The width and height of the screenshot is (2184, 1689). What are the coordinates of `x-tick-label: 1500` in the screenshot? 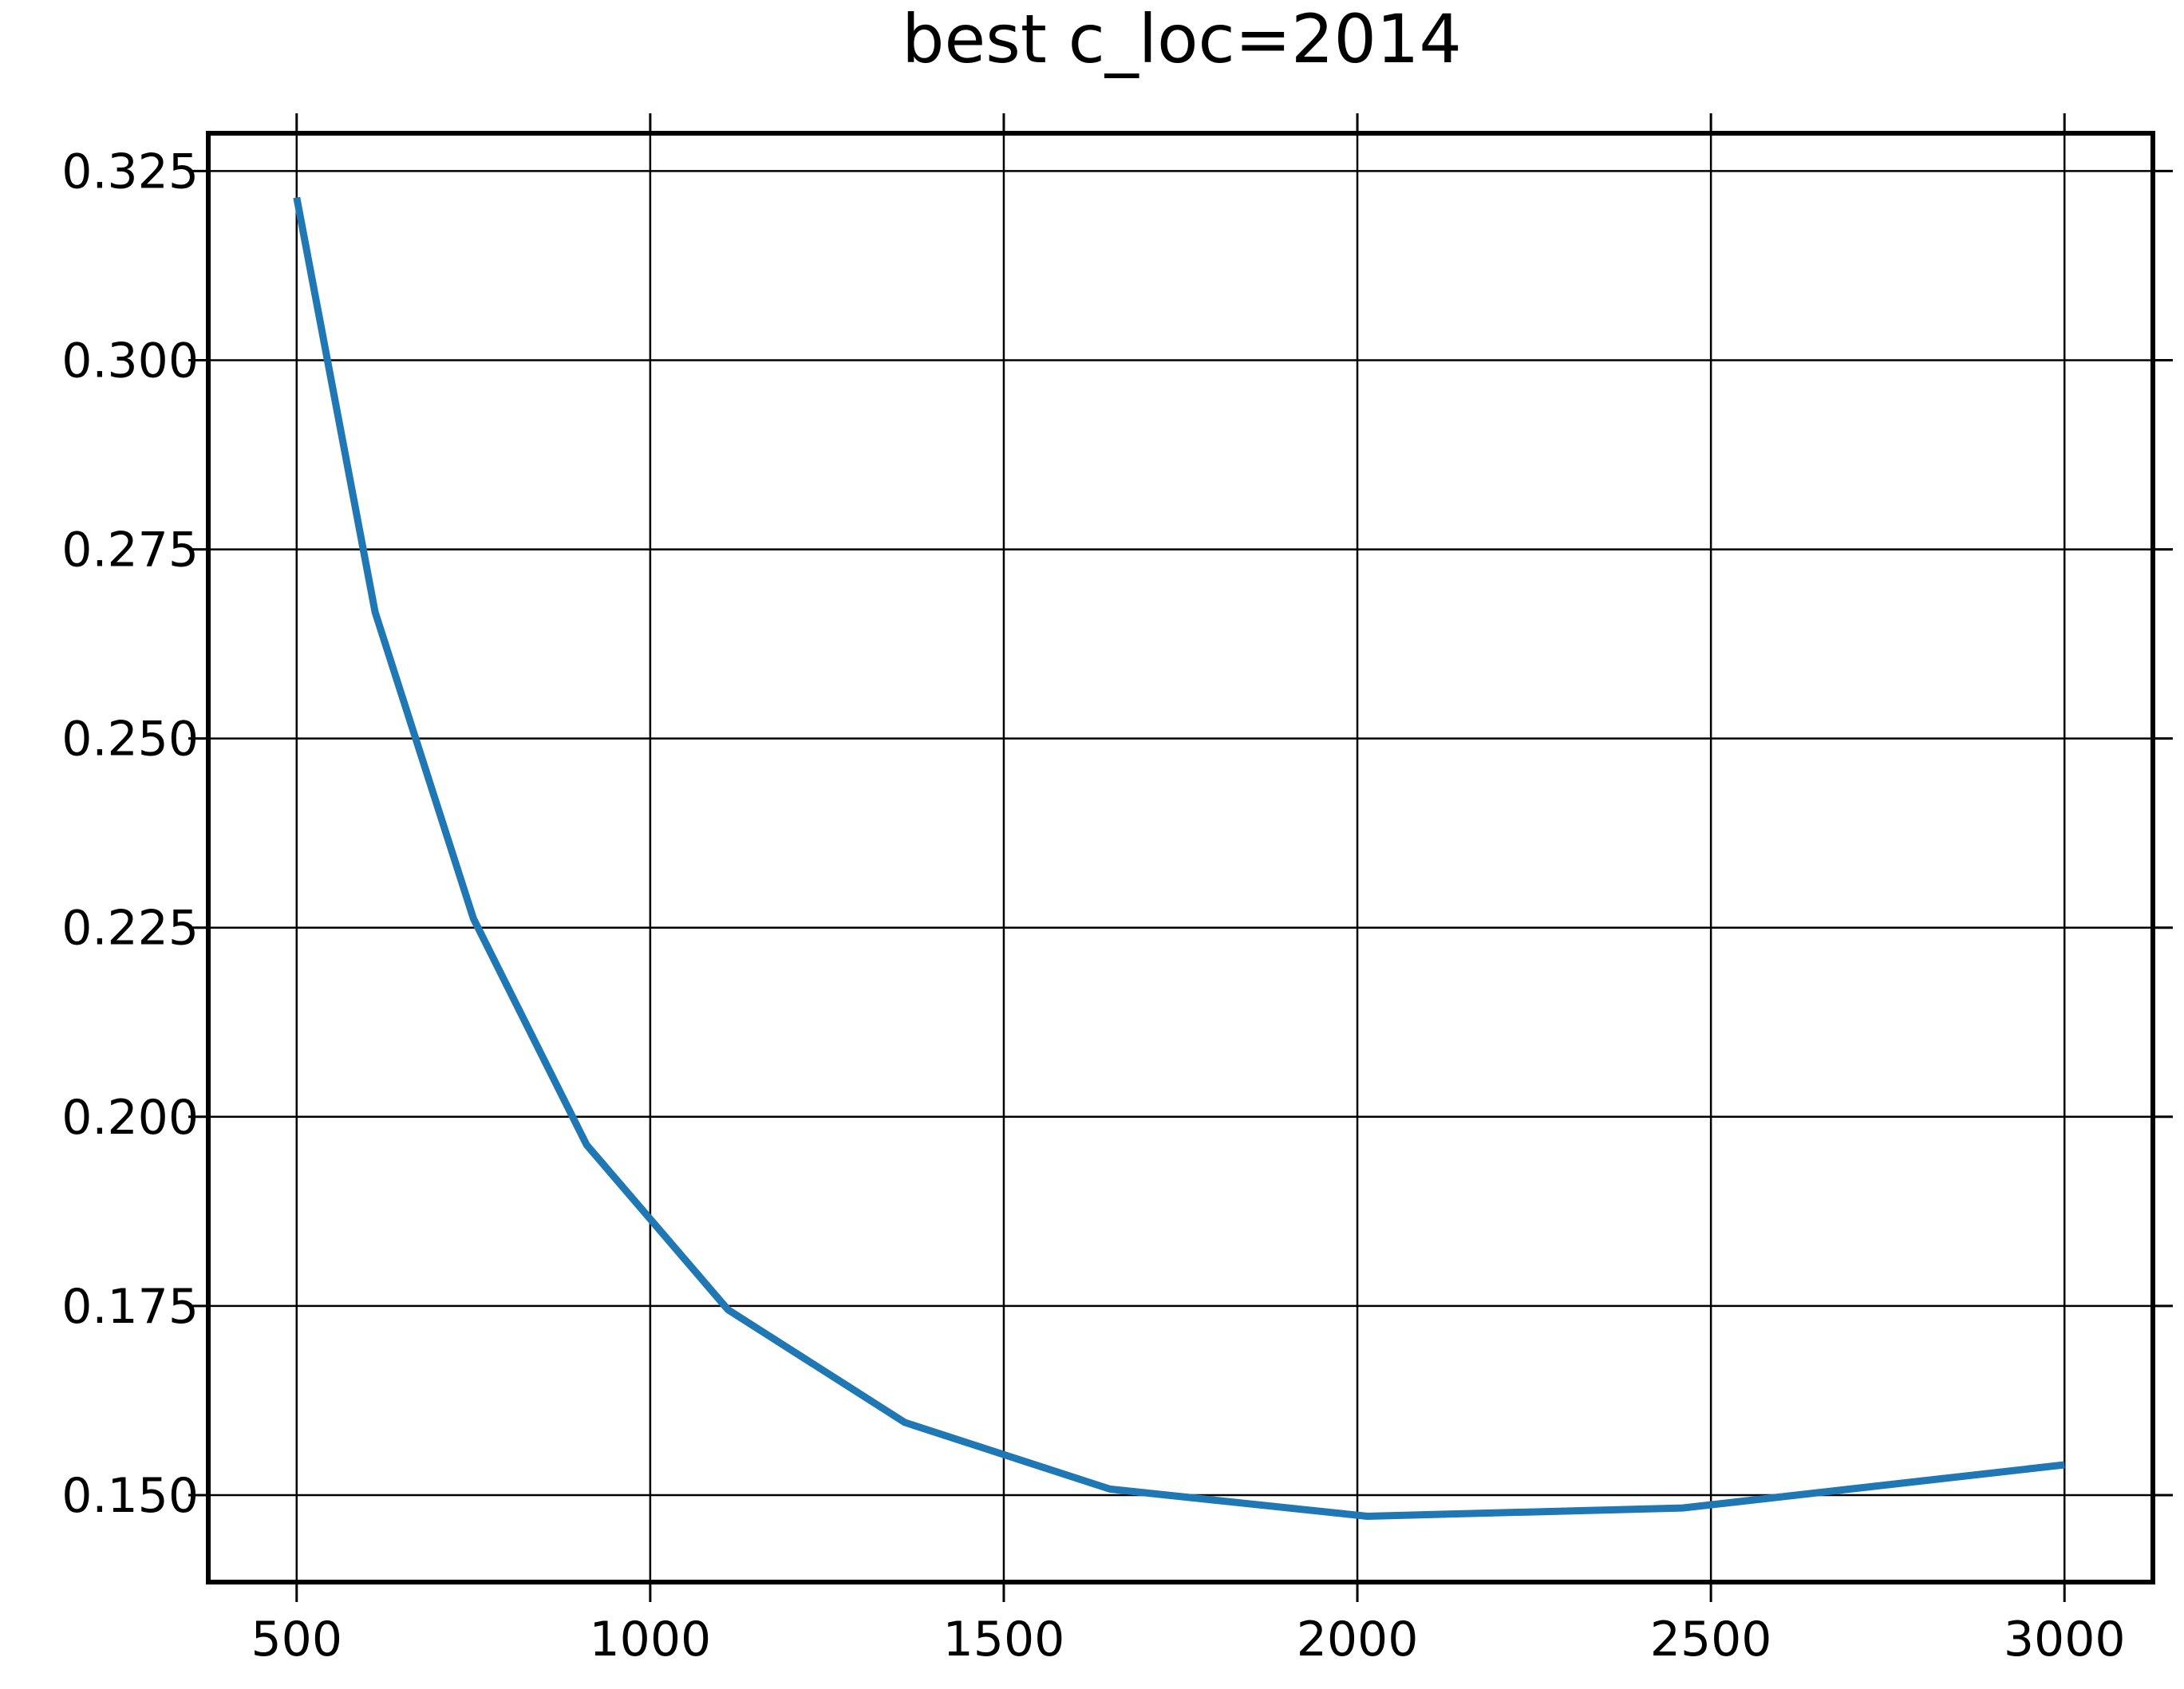 It's located at (1004, 1639).